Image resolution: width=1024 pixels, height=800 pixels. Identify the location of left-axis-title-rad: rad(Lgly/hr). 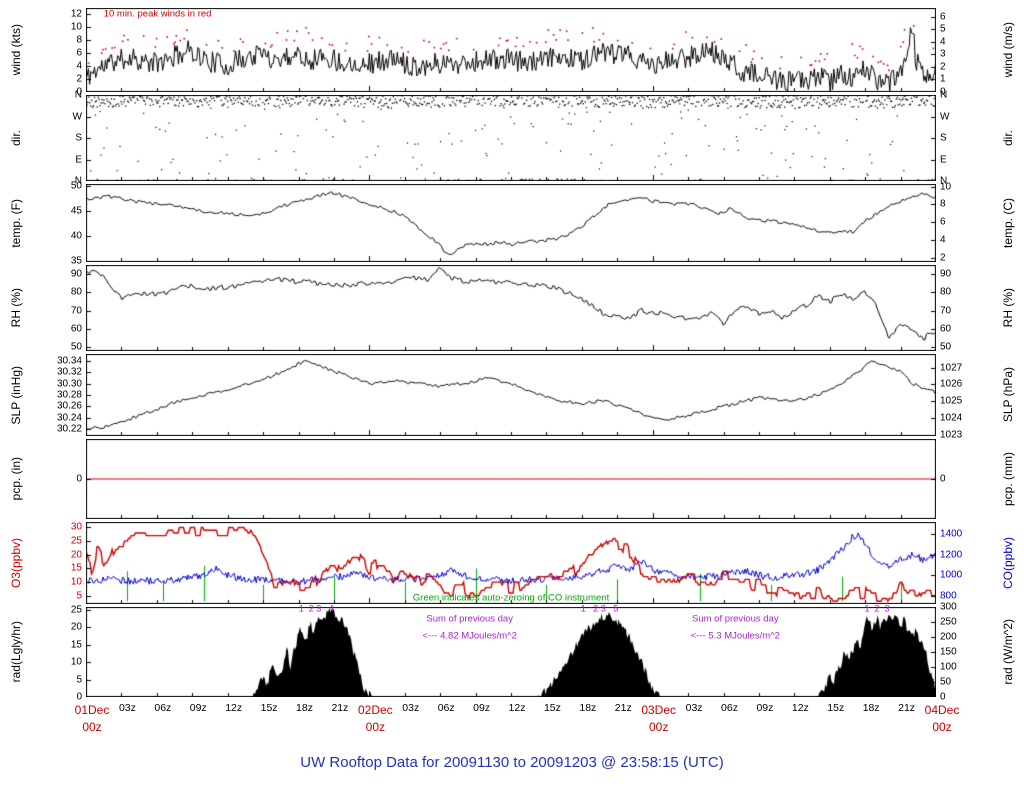
(16, 652).